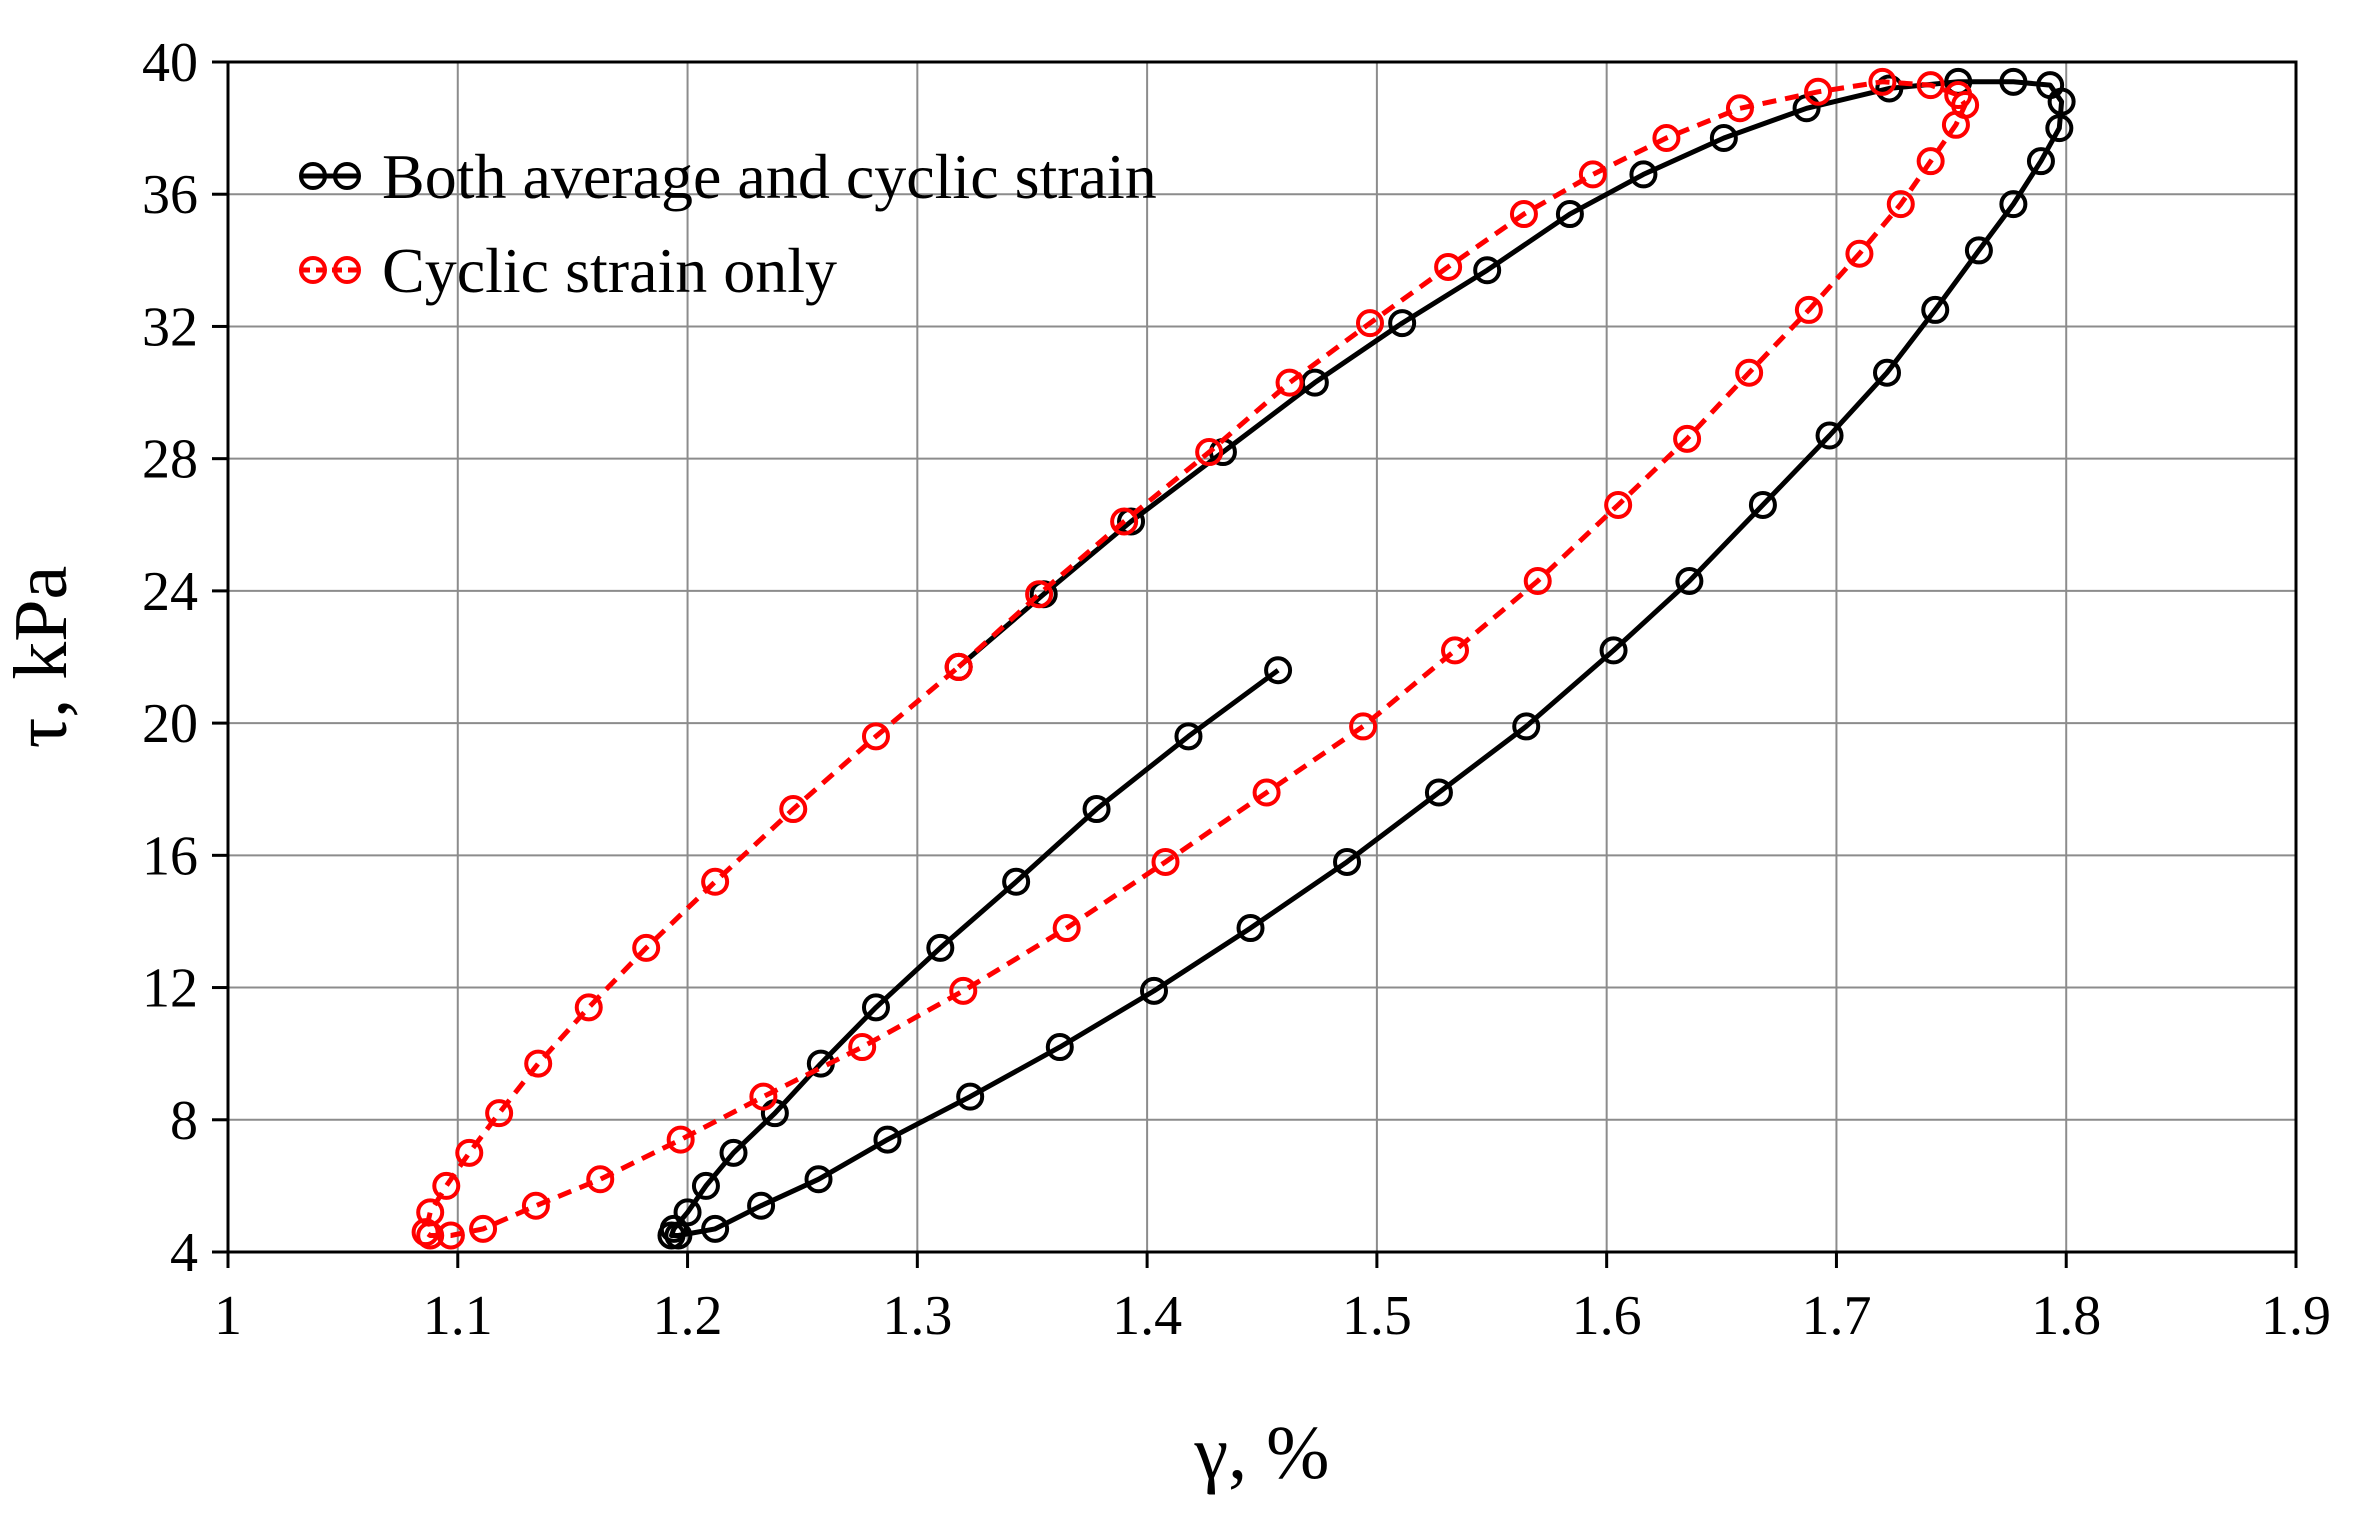 This screenshot has width=2363, height=1514. I want to click on legend-swatch-marker-0a, so click(313, 176).